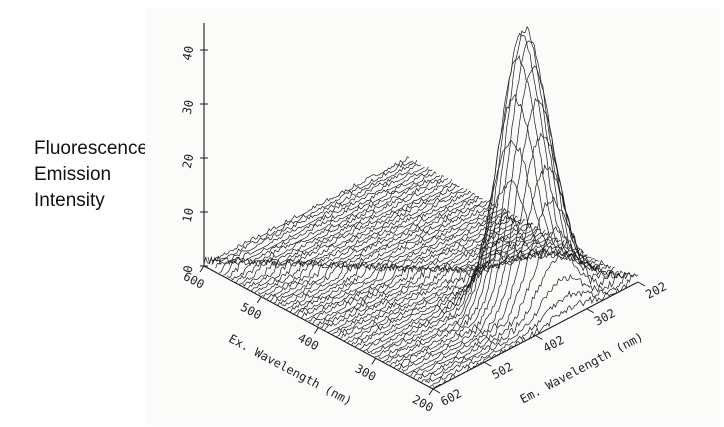 This screenshot has height=427, width=724. Describe the element at coordinates (309, 342) in the screenshot. I see `x-tick-label: 400` at that location.